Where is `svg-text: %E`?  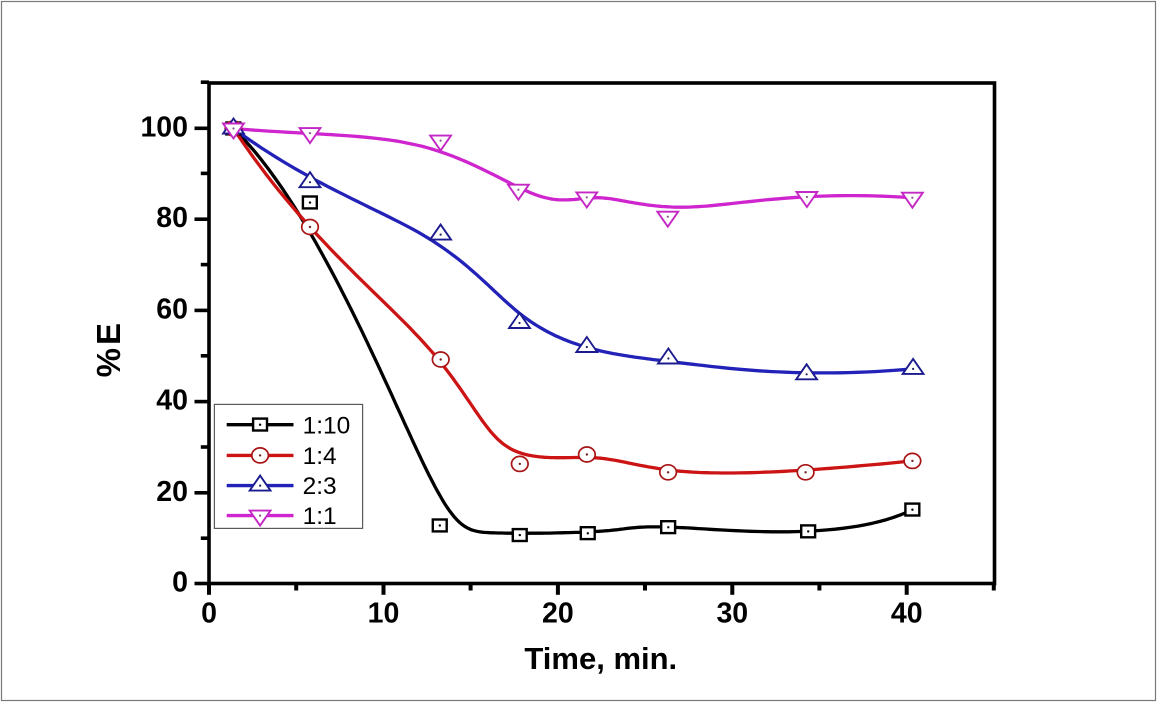 svg-text: %E is located at coordinates (108, 348).